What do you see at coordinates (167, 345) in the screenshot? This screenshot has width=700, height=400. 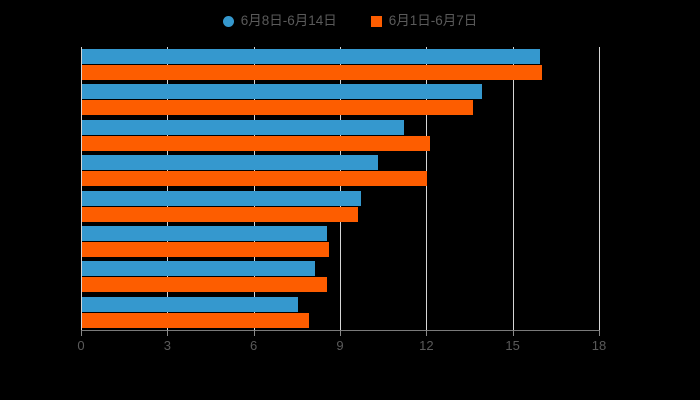 I see `x-axis-tick-label: 3` at bounding box center [167, 345].